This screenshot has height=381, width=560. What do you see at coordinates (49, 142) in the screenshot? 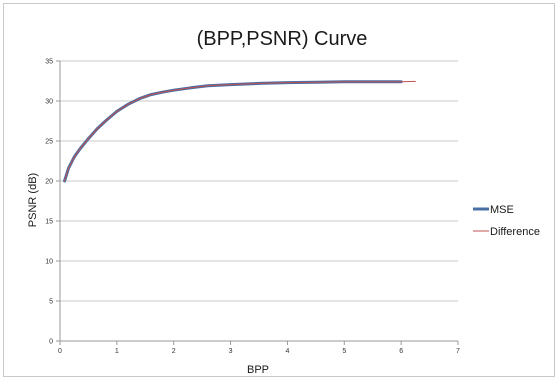
I see `y-tick-label-25: 25` at bounding box center [49, 142].